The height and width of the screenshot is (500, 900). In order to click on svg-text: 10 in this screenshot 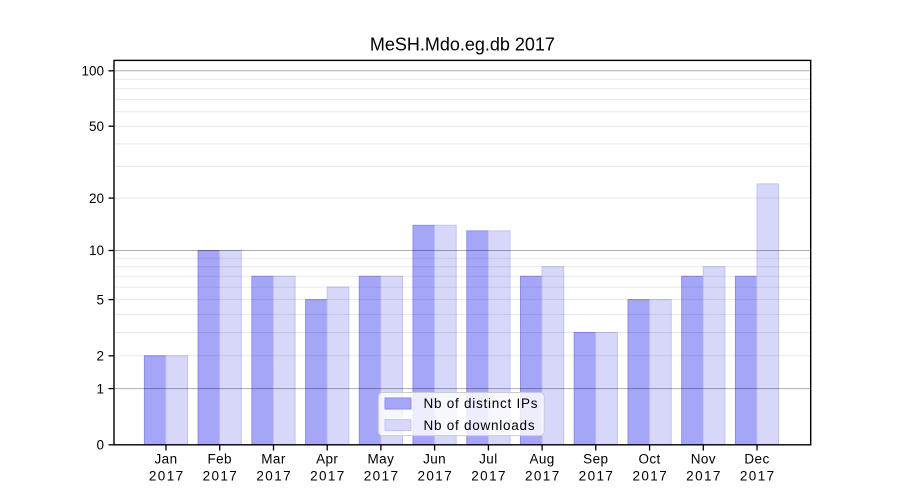, I will do `click(96, 250)`.